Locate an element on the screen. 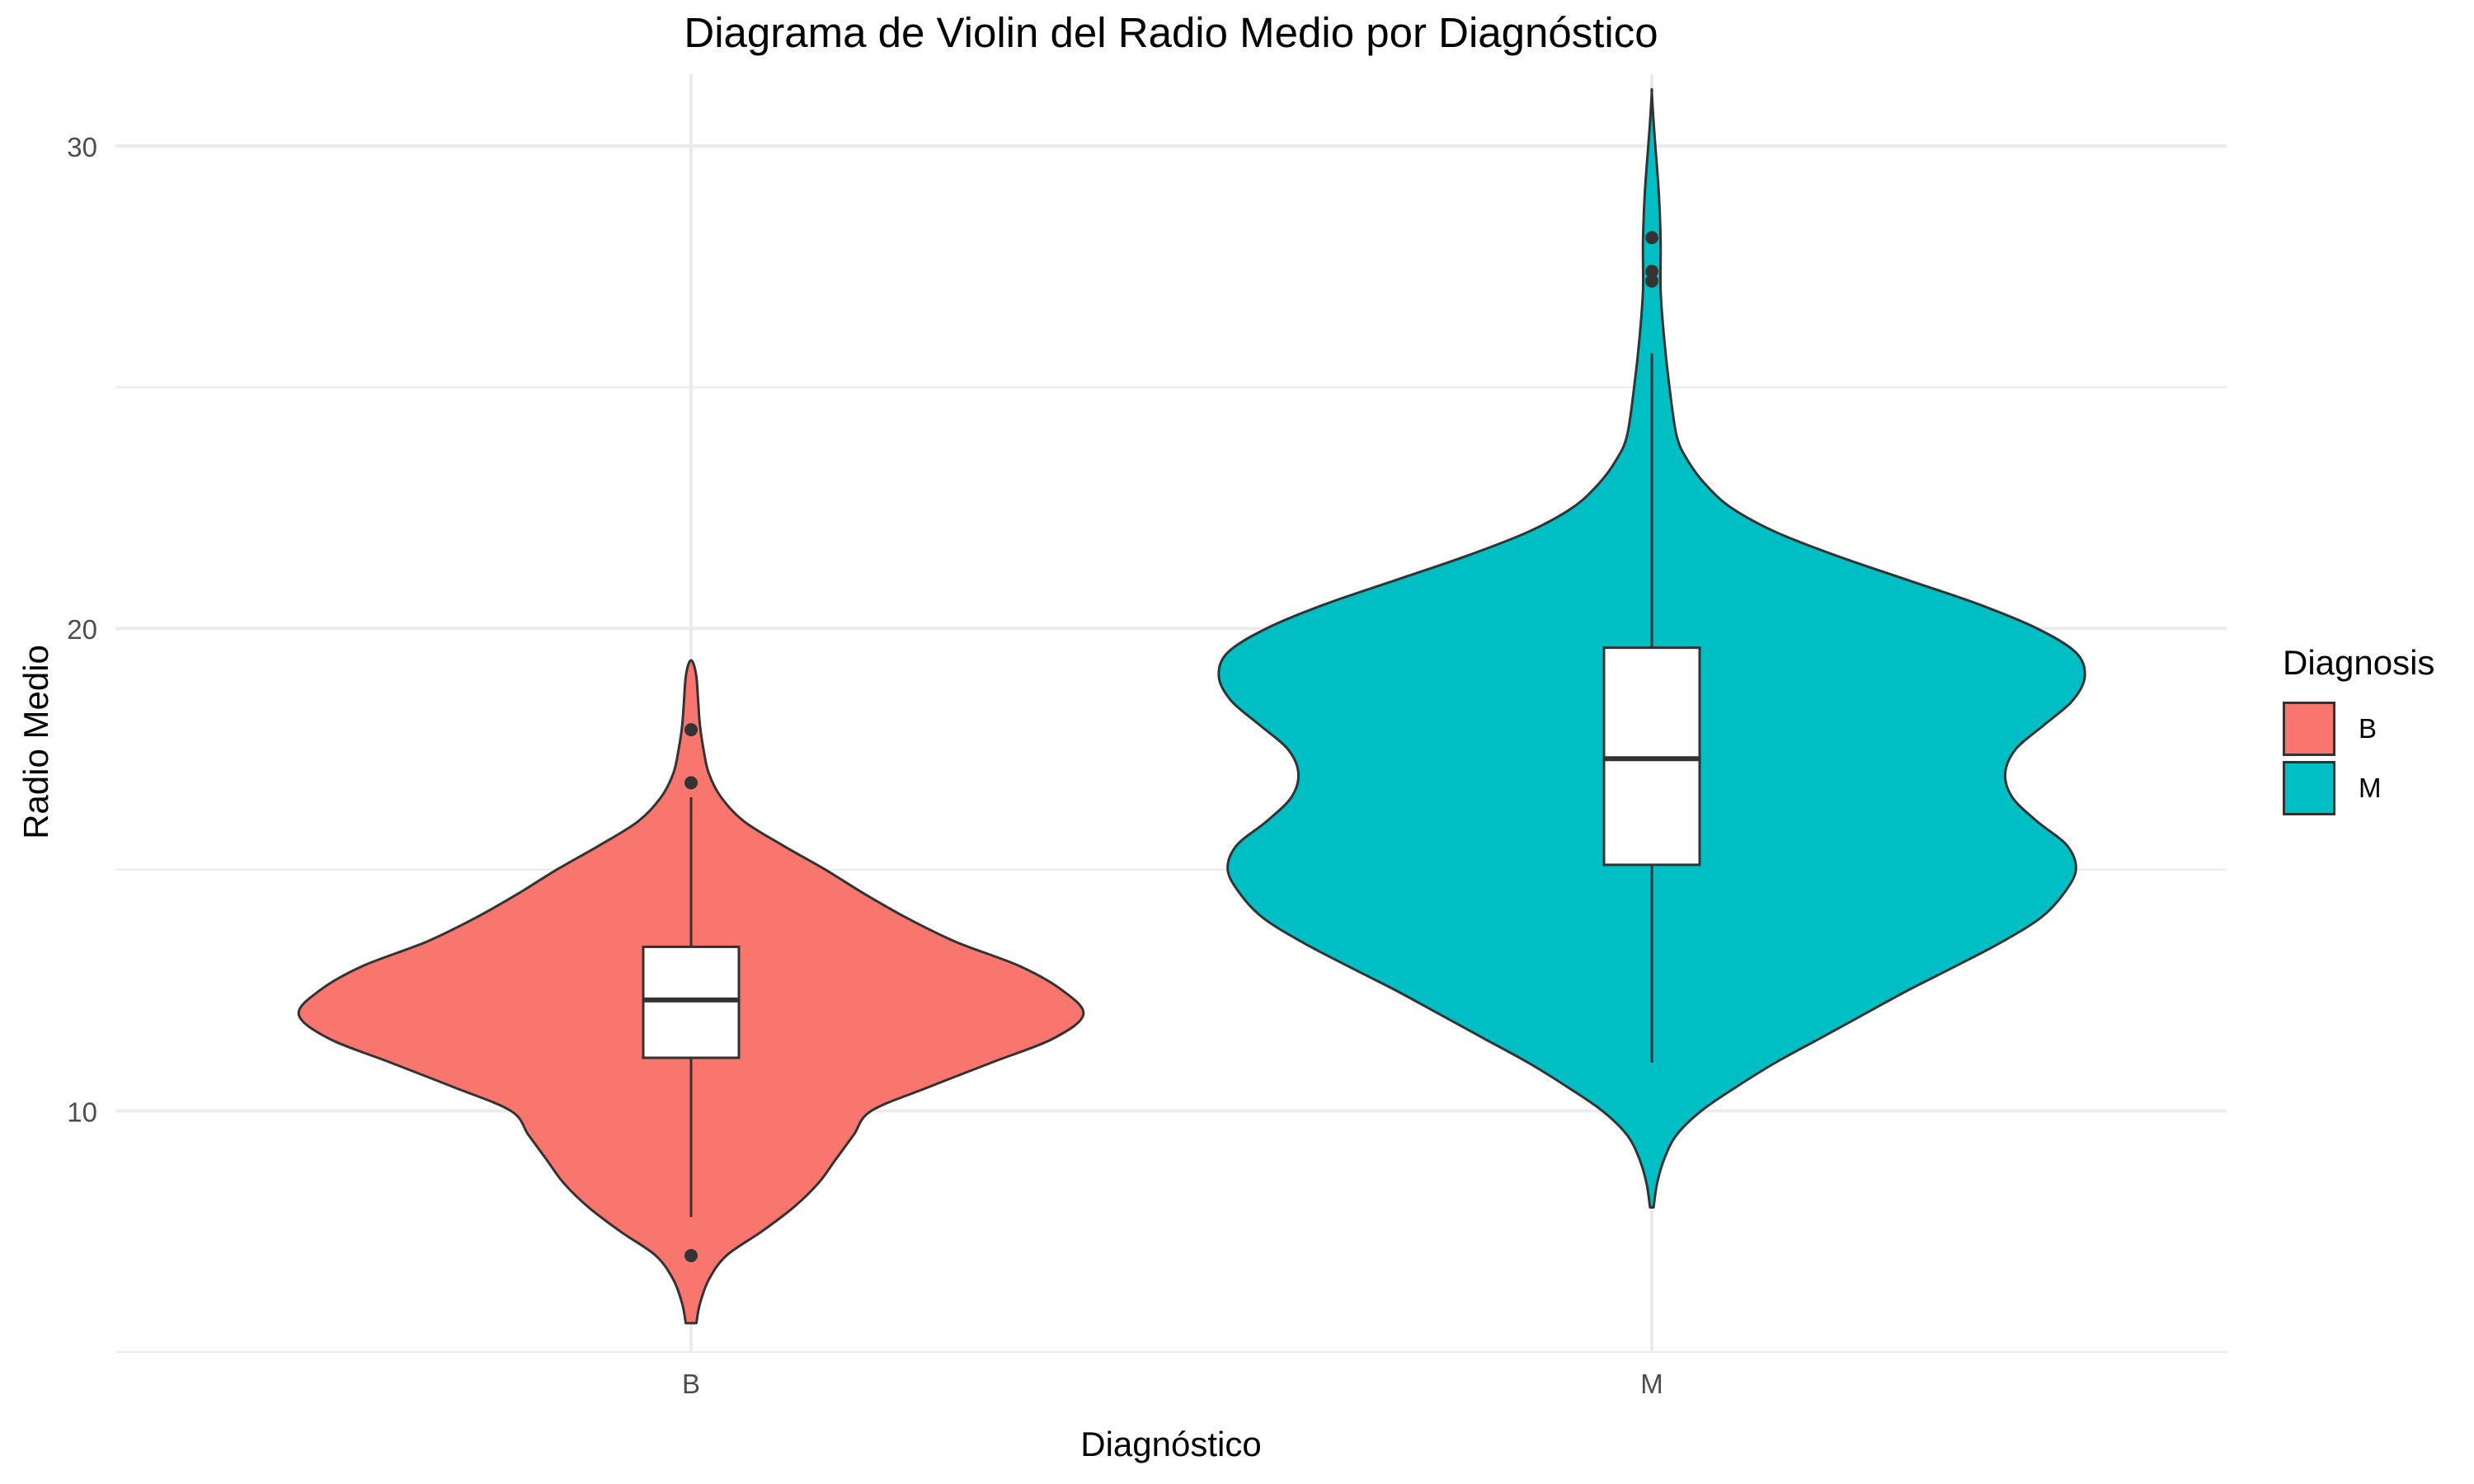 The image size is (2474, 1484). y-tick-label: 20 is located at coordinates (82, 629).